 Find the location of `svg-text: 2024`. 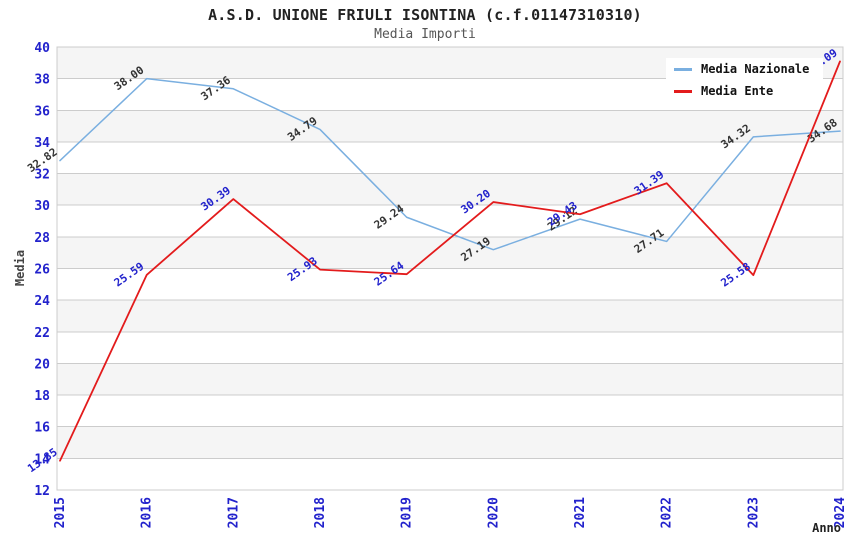

svg-text: 2024 is located at coordinates (840, 512).